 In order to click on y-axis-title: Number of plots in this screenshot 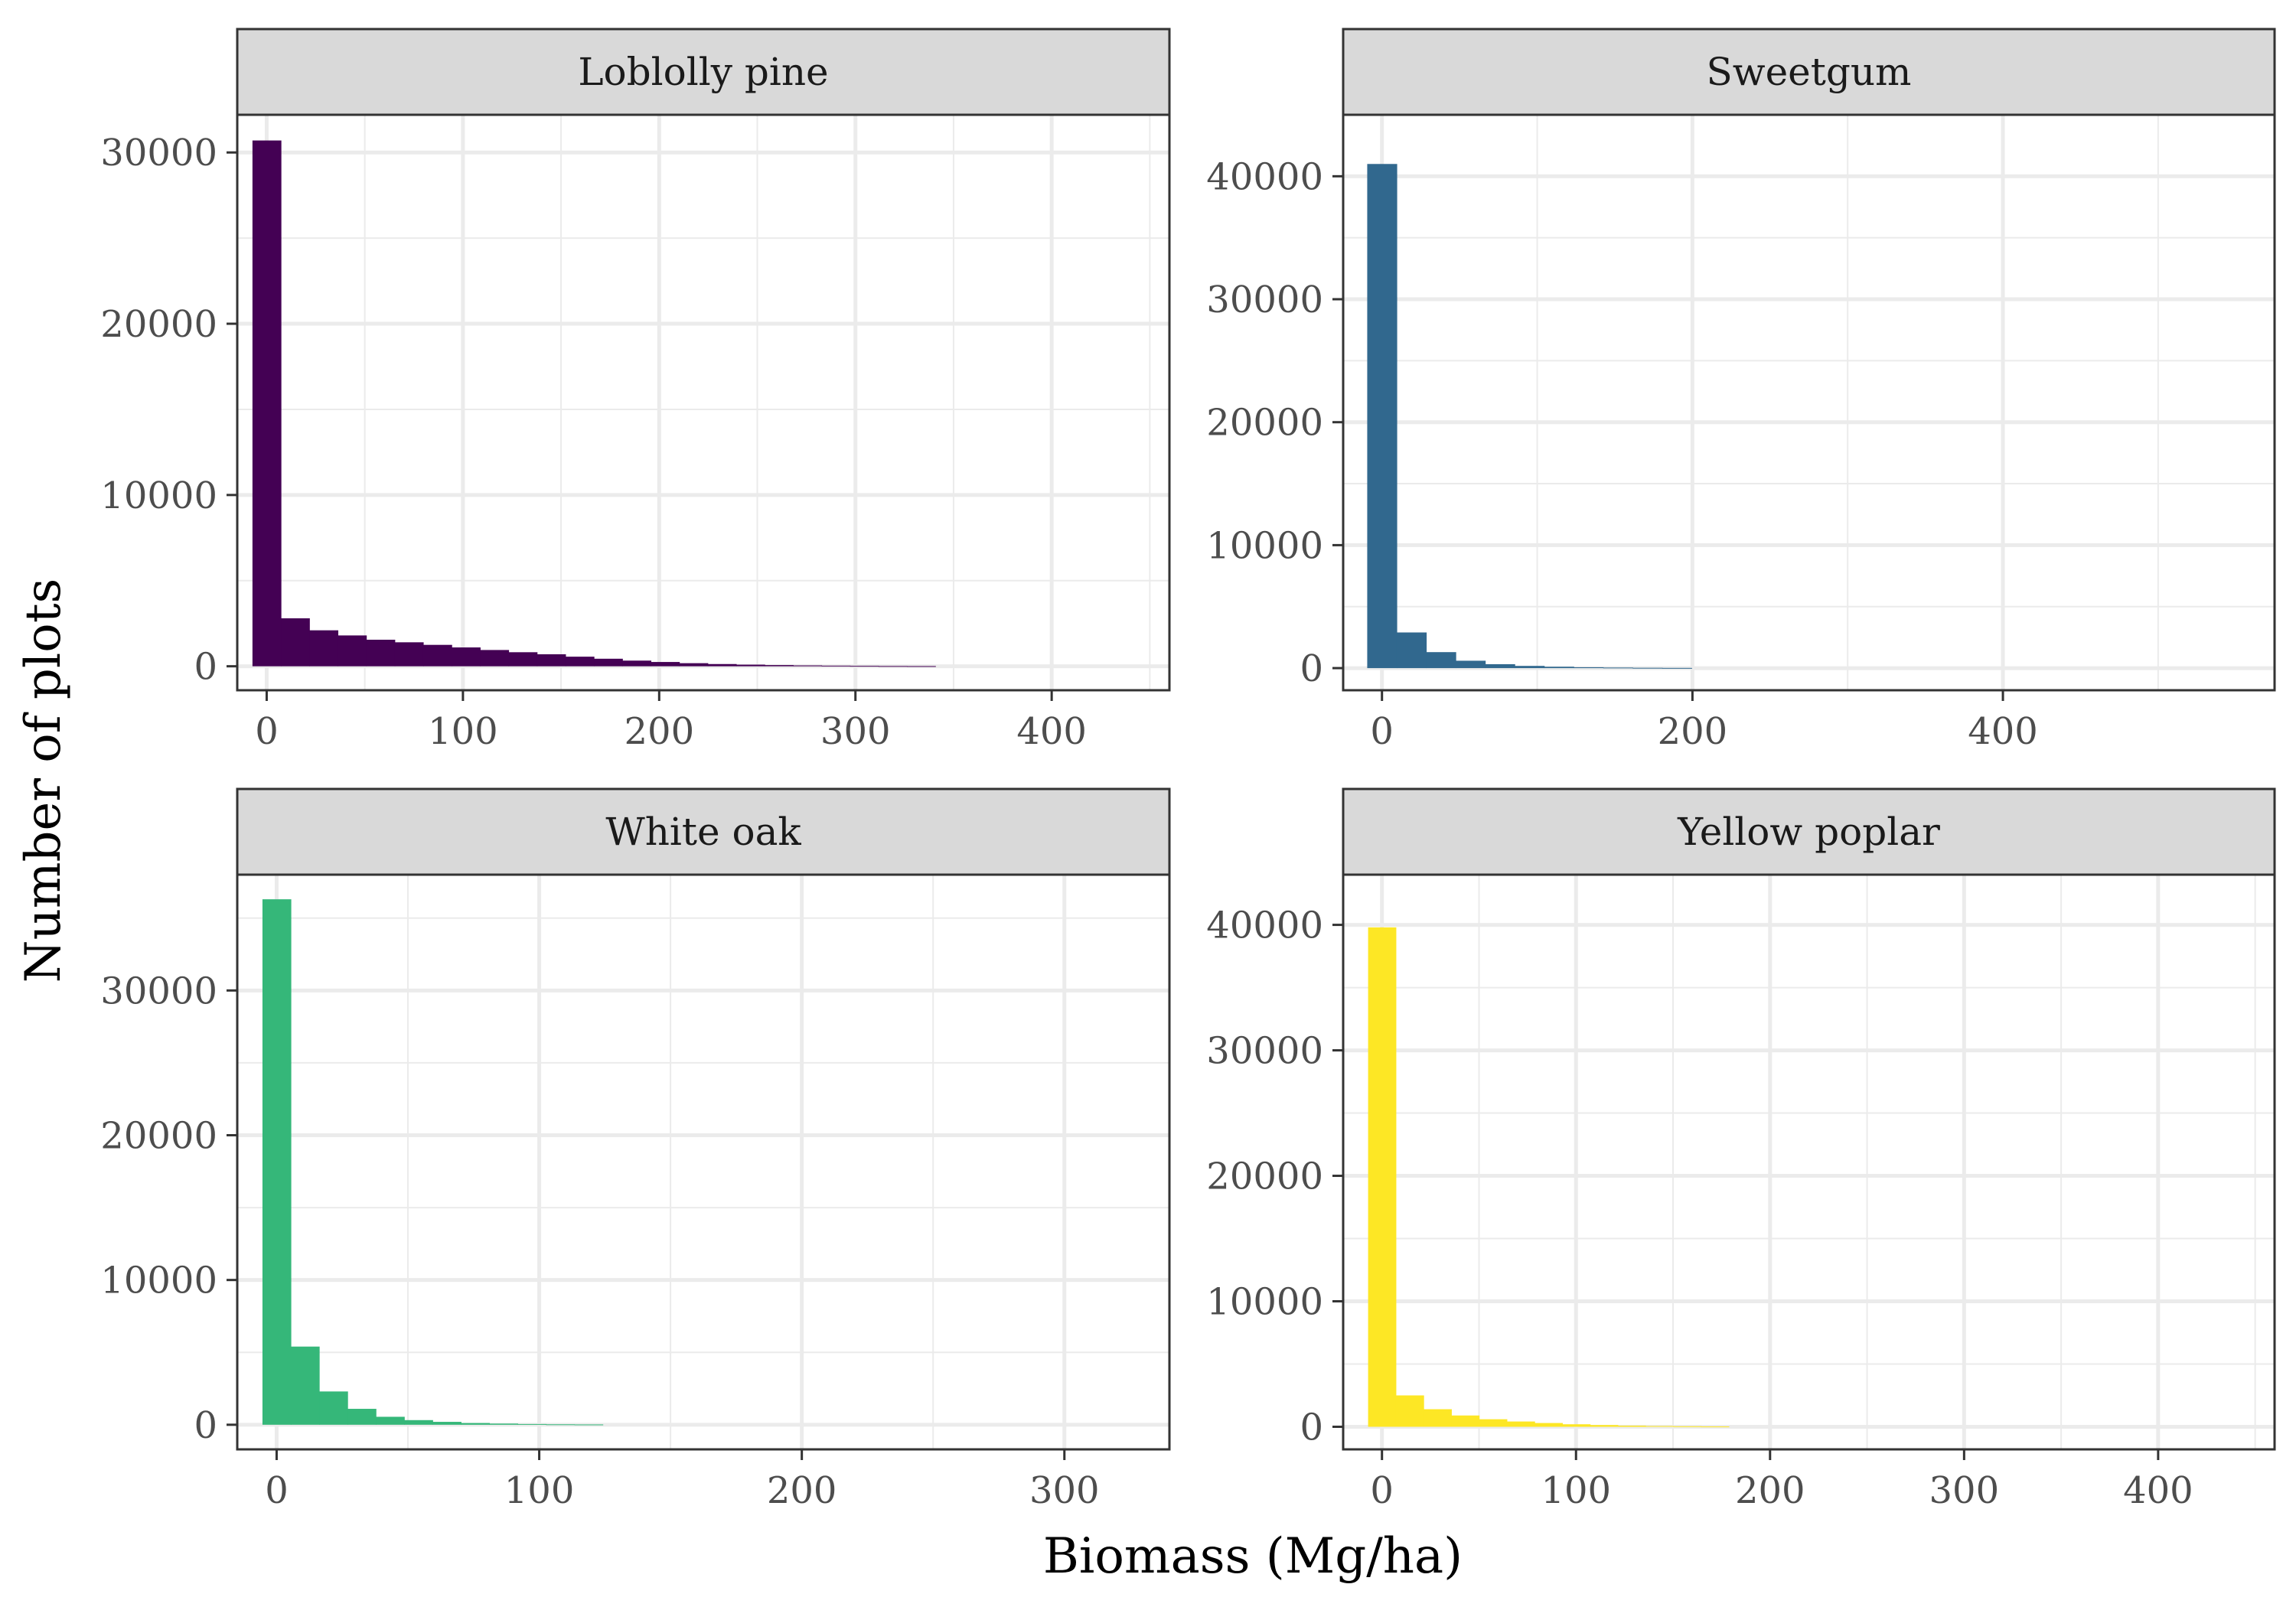, I will do `click(43, 781)`.